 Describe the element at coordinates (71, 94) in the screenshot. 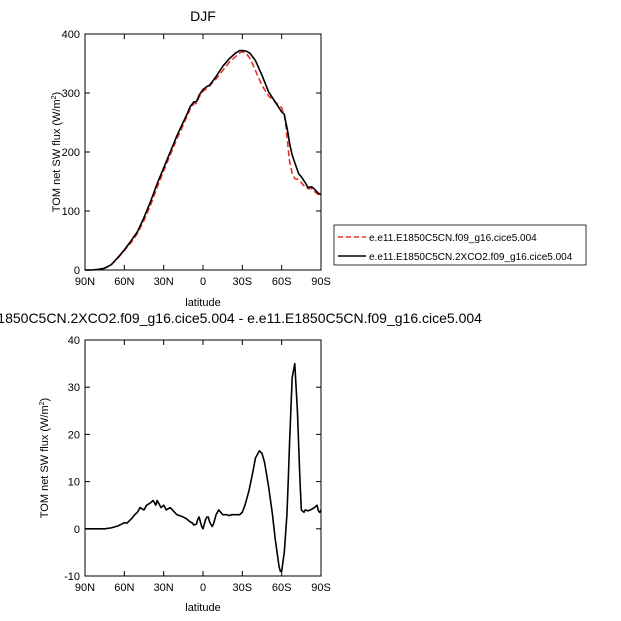

I see `top-ytick-label: 300` at that location.